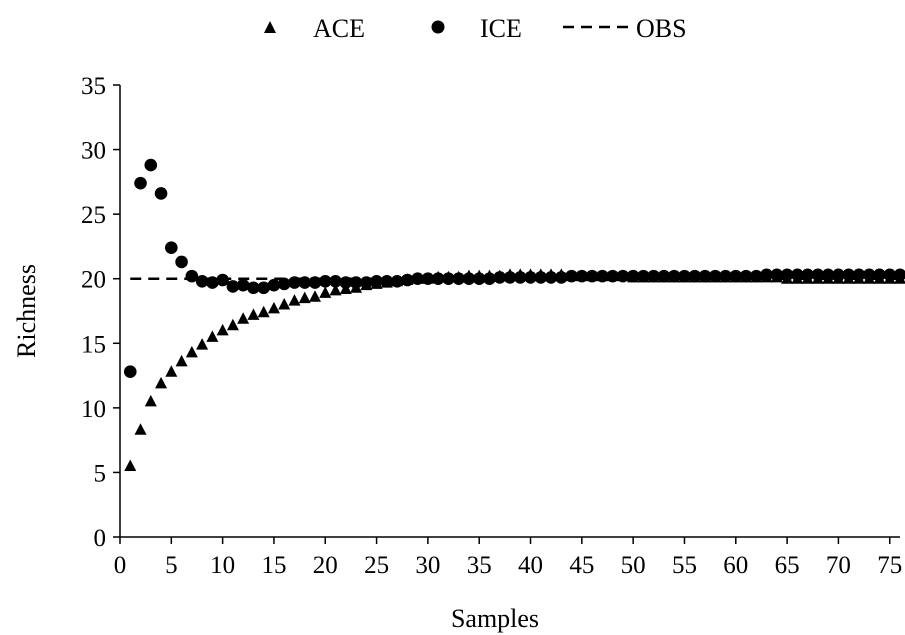 Image resolution: width=905 pixels, height=635 pixels. What do you see at coordinates (889, 565) in the screenshot?
I see `x-tick-label: 75` at bounding box center [889, 565].